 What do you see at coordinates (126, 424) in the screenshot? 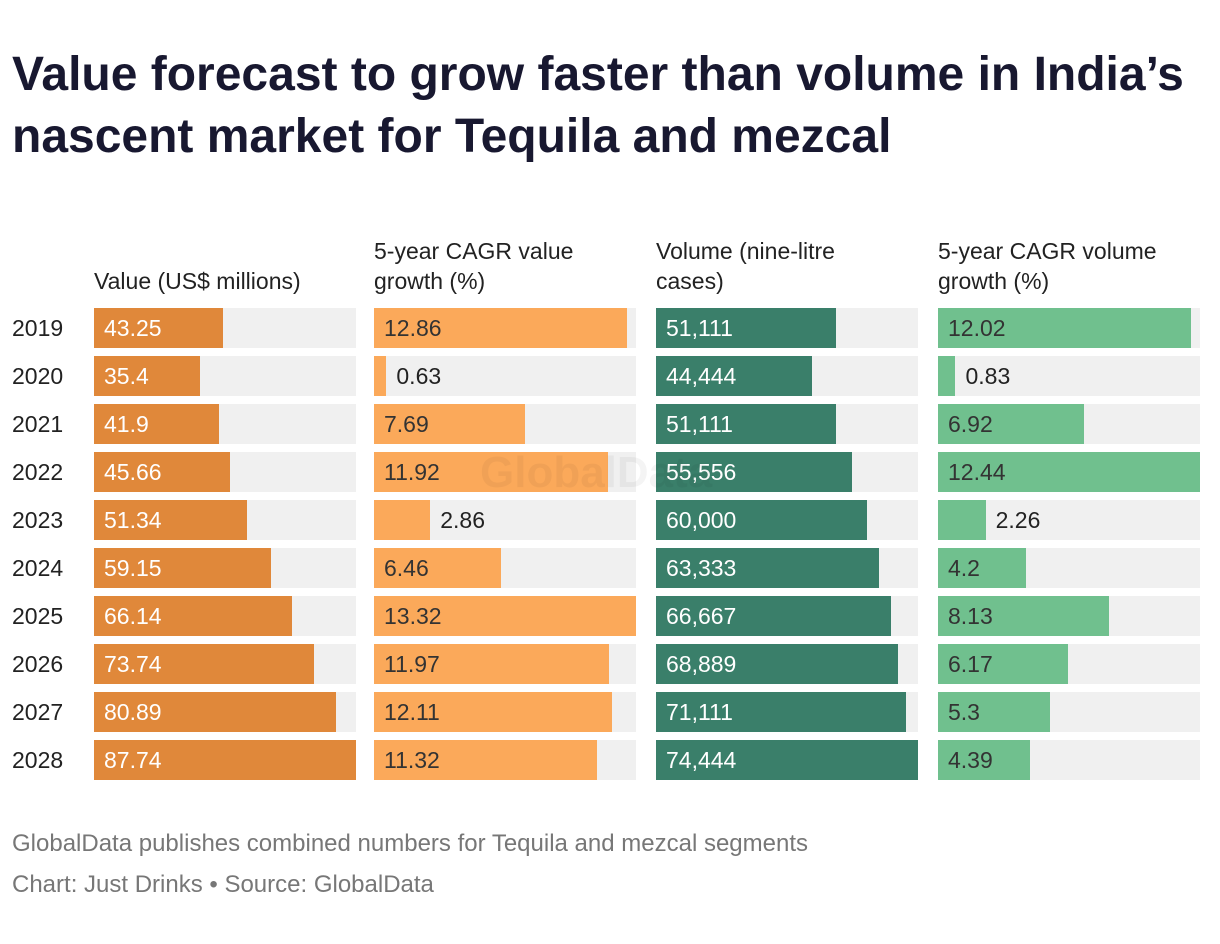
I see `value-label: 41.9` at bounding box center [126, 424].